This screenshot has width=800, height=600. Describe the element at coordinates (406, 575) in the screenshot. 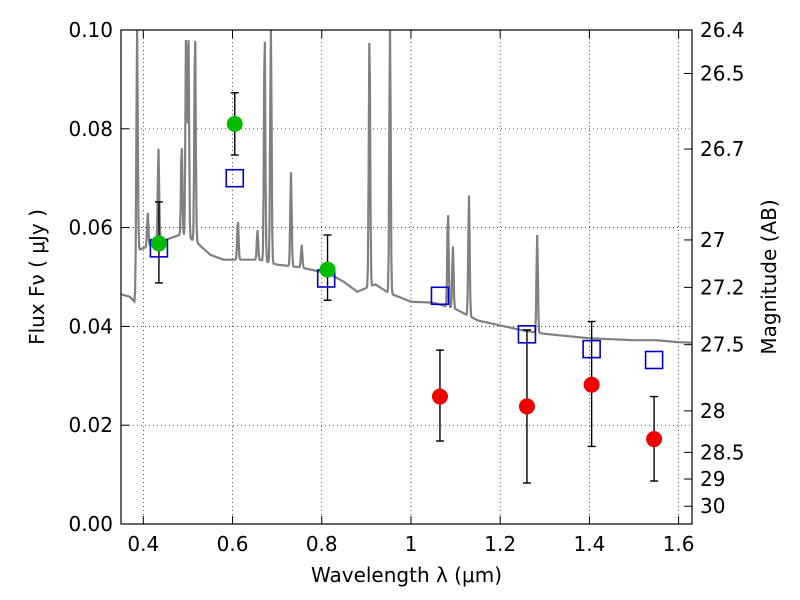

I see `x-axis-label: Wavelength λ (μm)` at that location.